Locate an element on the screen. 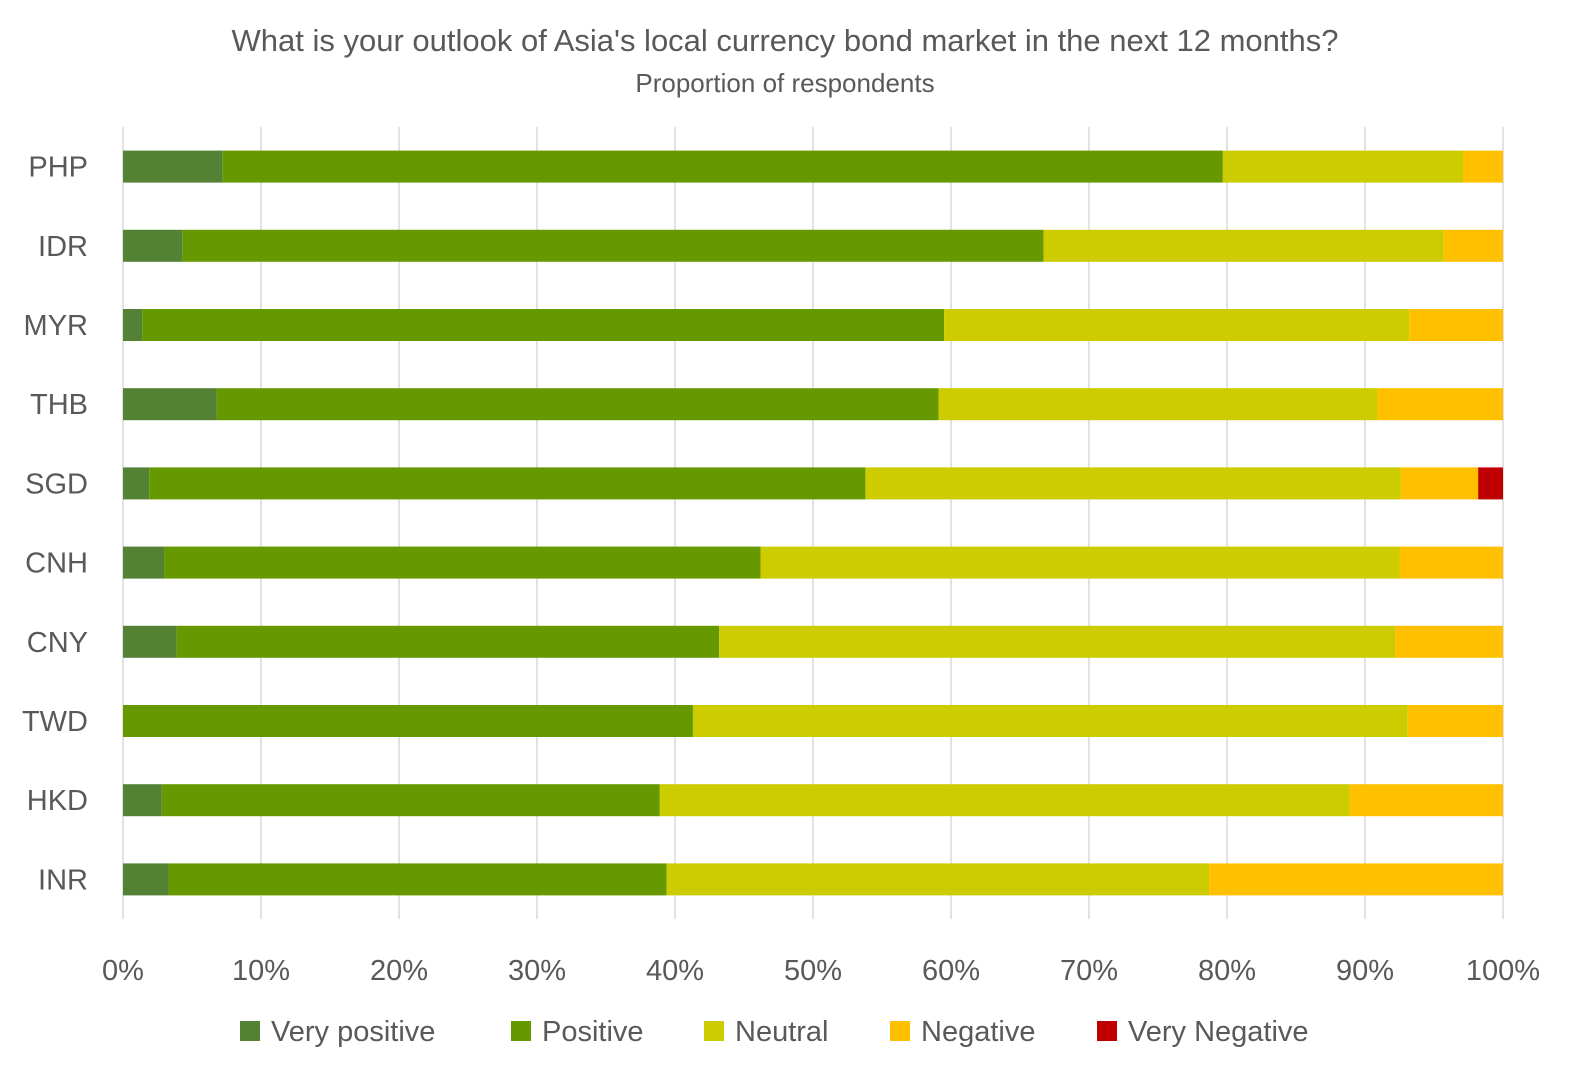 The image size is (1579, 1085). x-tick-label: 60% is located at coordinates (951, 971).